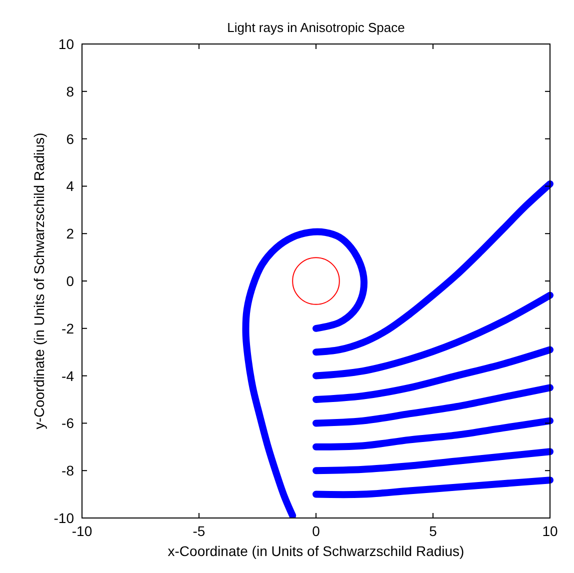 The height and width of the screenshot is (573, 574). Describe the element at coordinates (39, 281) in the screenshot. I see `y-axis-title: y-Coordinate (in Units of Schwarzschild Radius)` at that location.